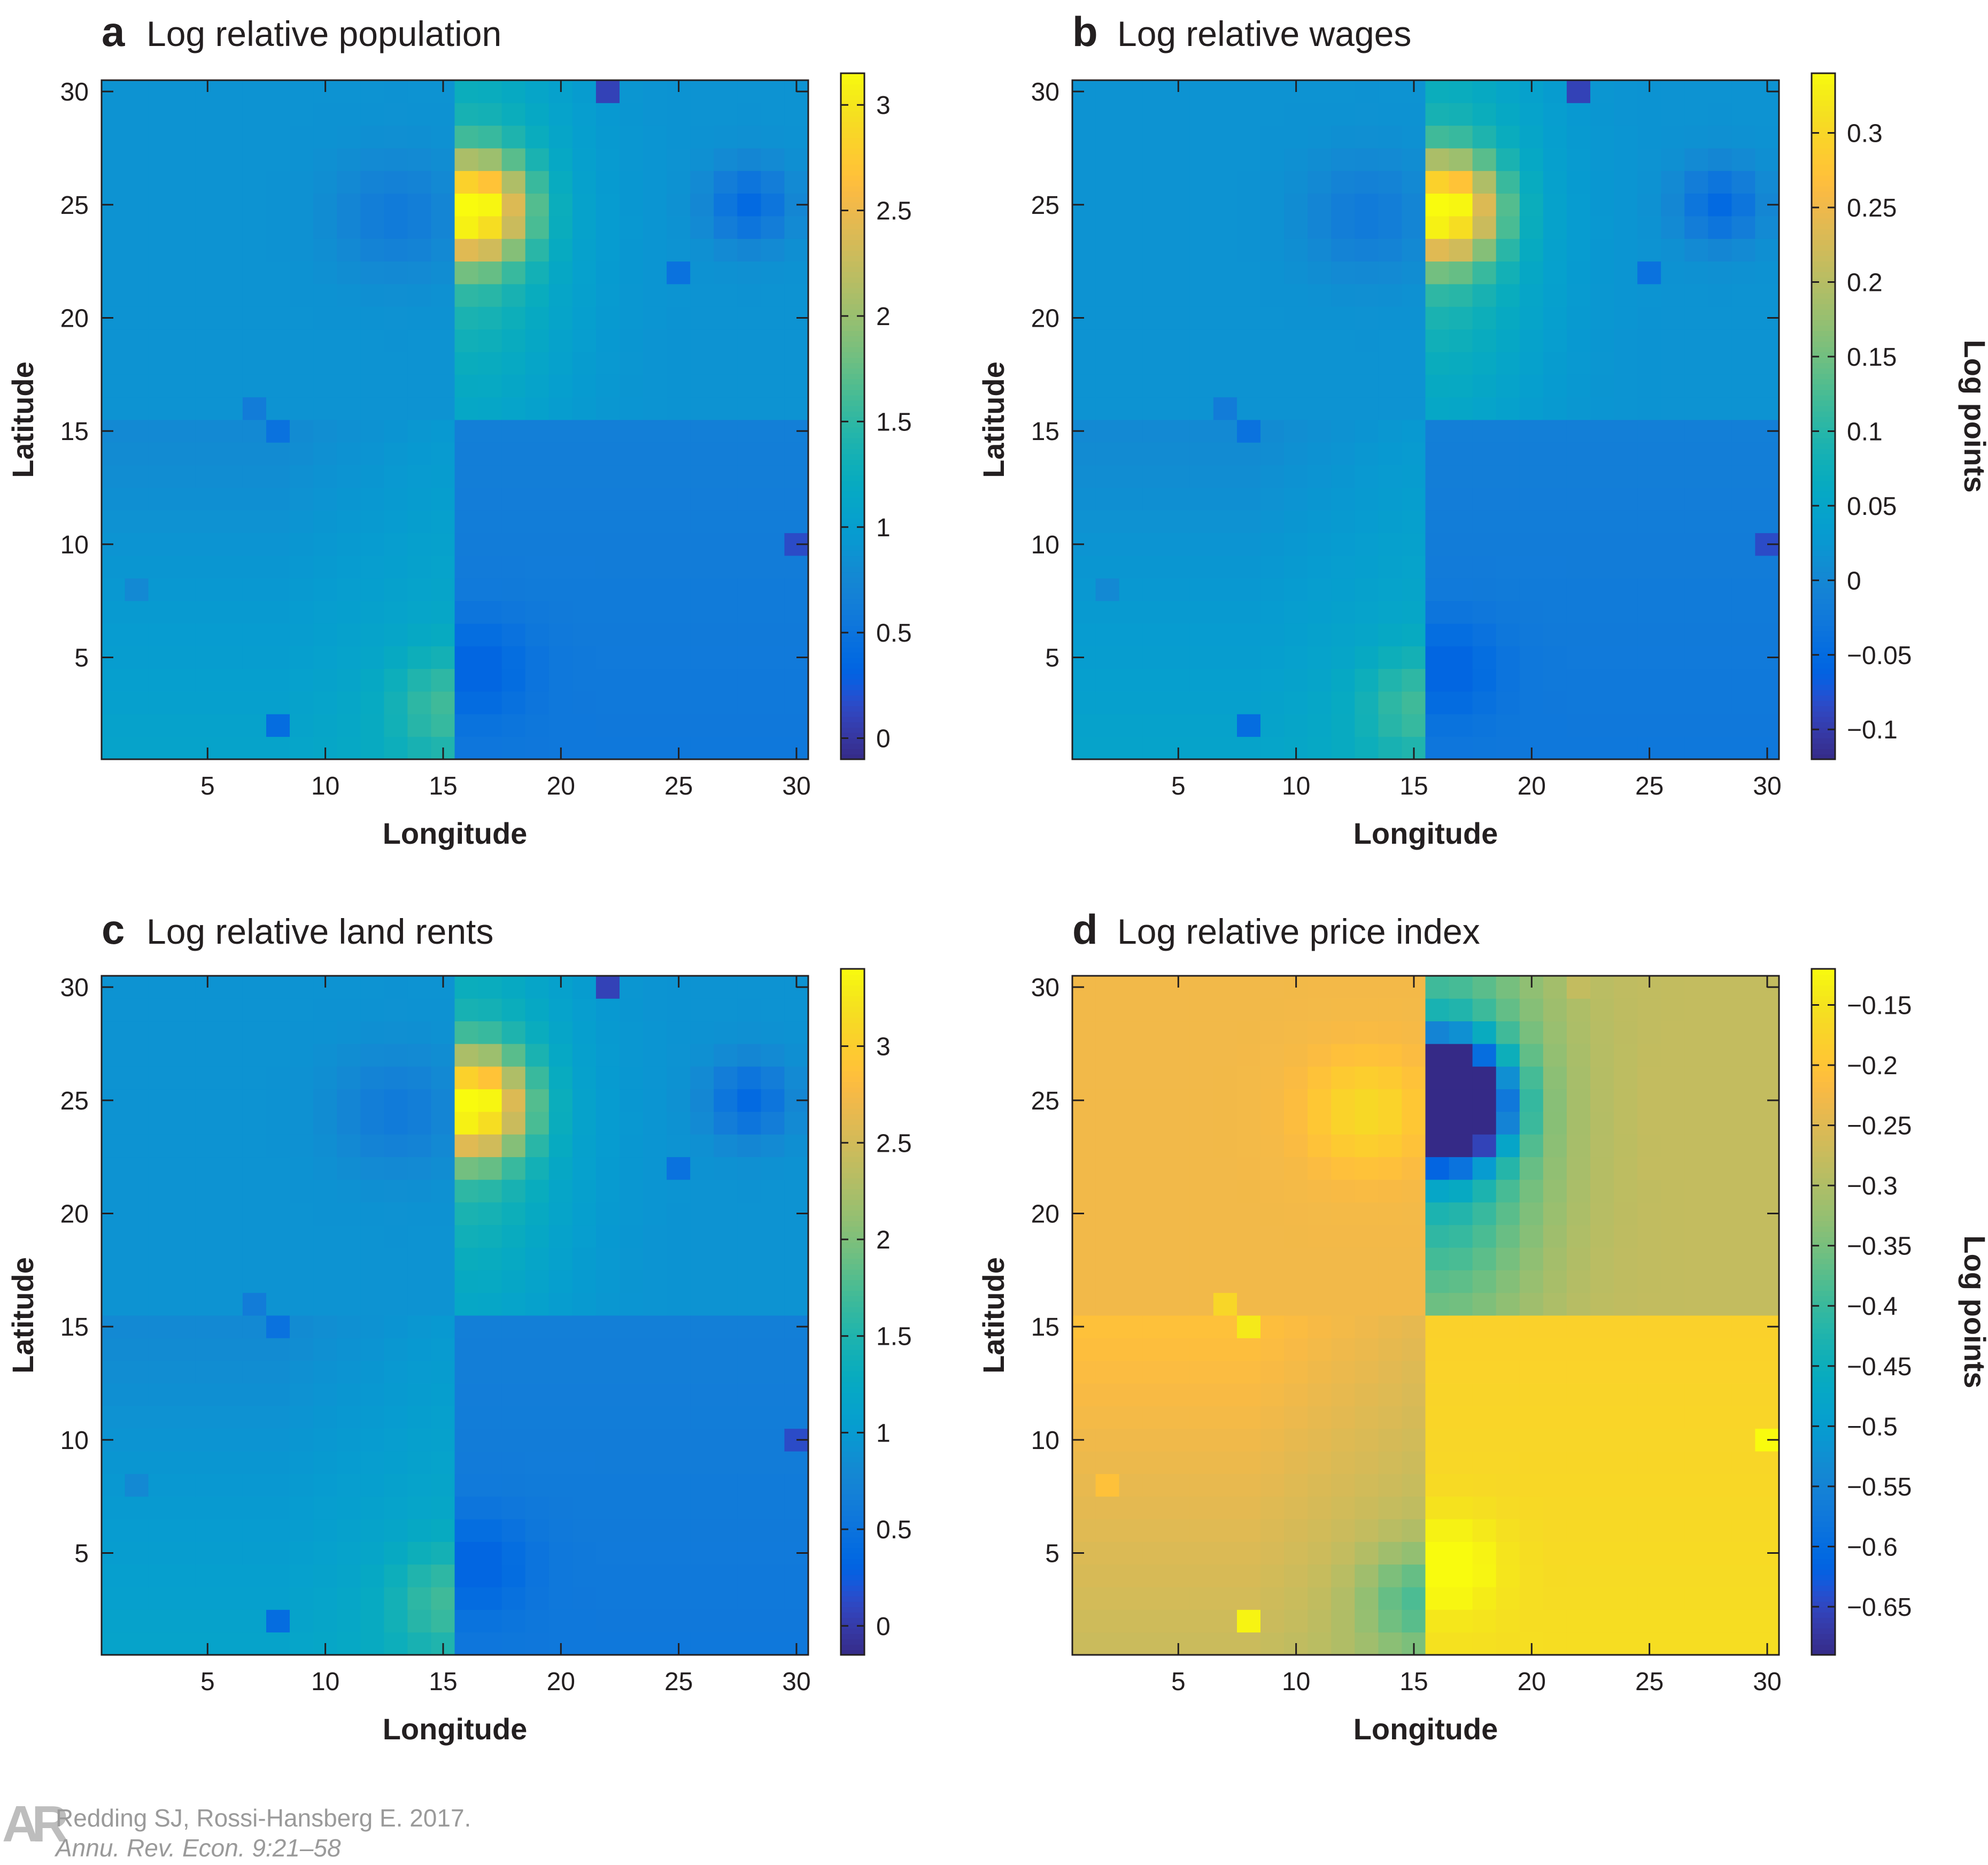 Image resolution: width=1988 pixels, height=1865 pixels. What do you see at coordinates (74, 319) in the screenshot?
I see `y-tick-label: 20` at bounding box center [74, 319].